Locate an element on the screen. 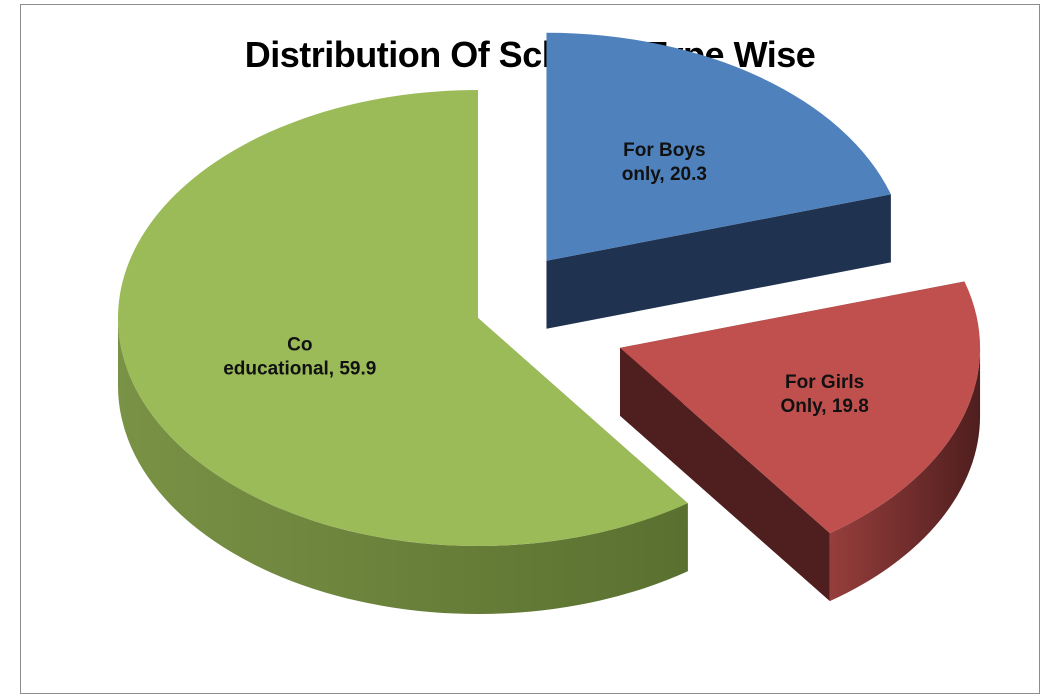 This screenshot has height=698, width=1044. data-label-for-girls-only: For Girls Only, 19.8 is located at coordinates (824, 394).